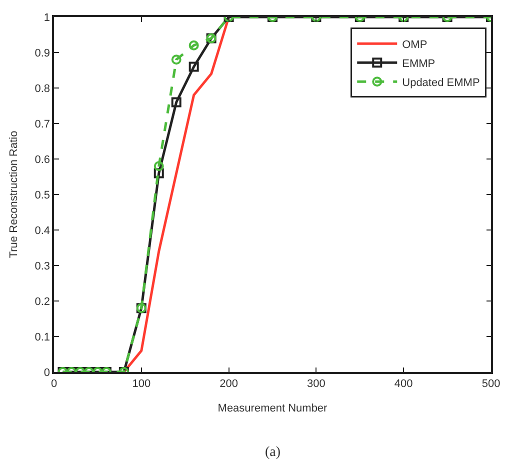 The width and height of the screenshot is (519, 462). I want to click on x-tick-label: 100, so click(141, 384).